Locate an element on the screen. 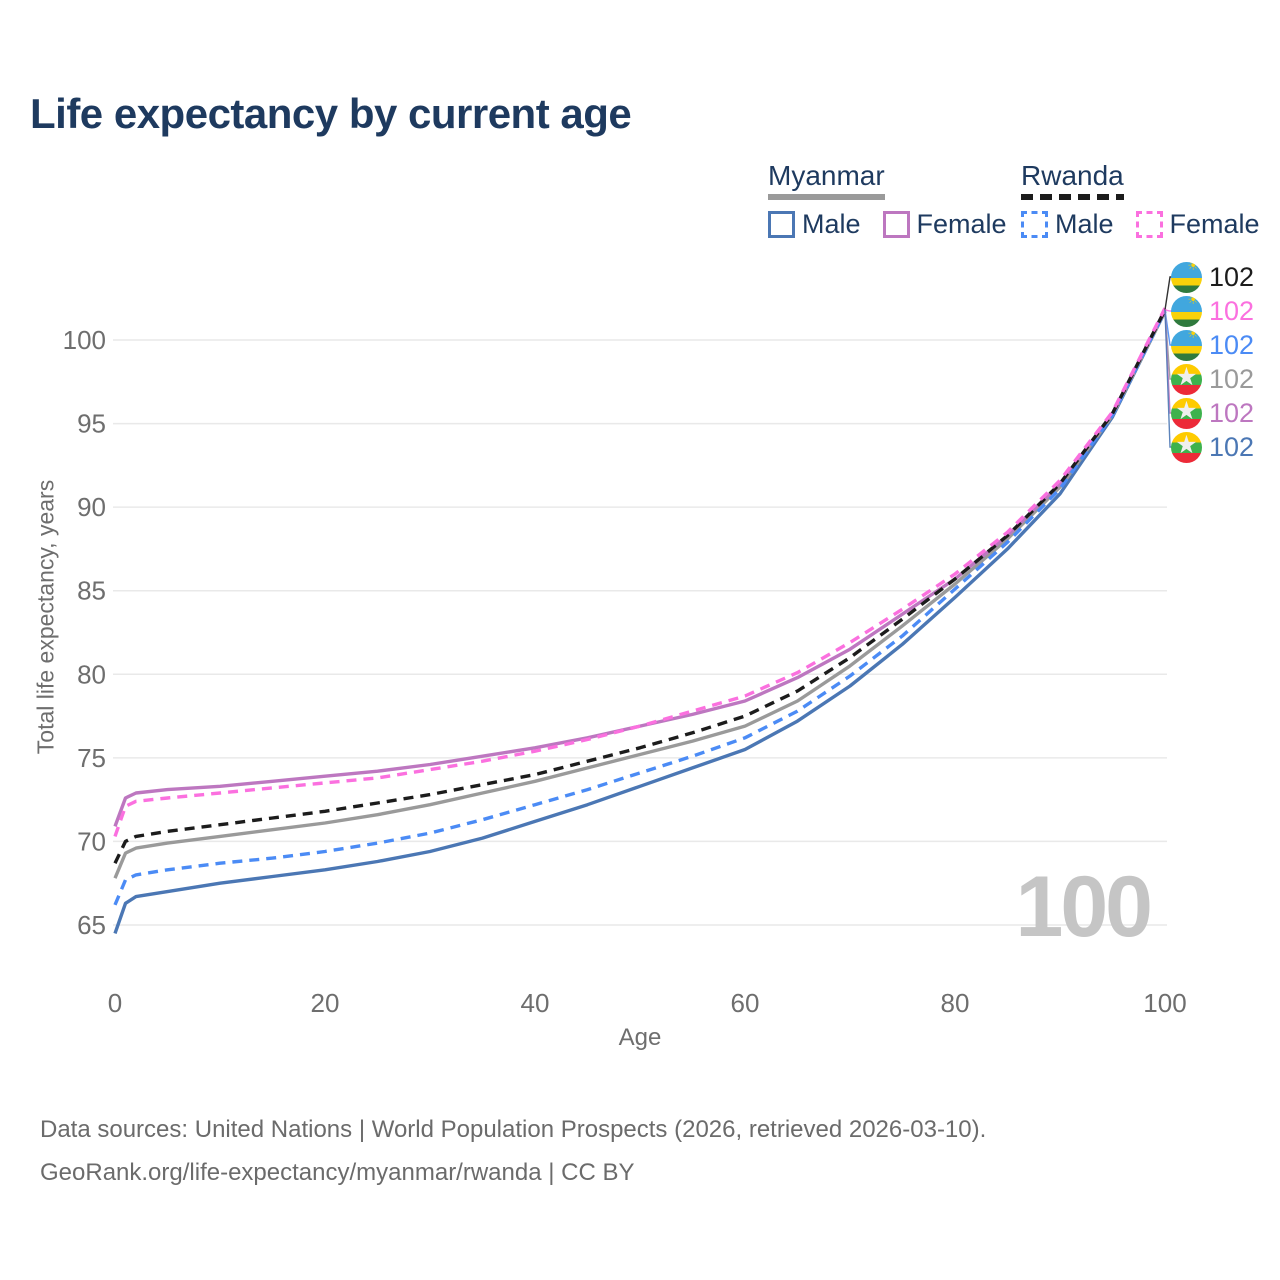  page-title: Life expectancy by current age is located at coordinates (331, 113).